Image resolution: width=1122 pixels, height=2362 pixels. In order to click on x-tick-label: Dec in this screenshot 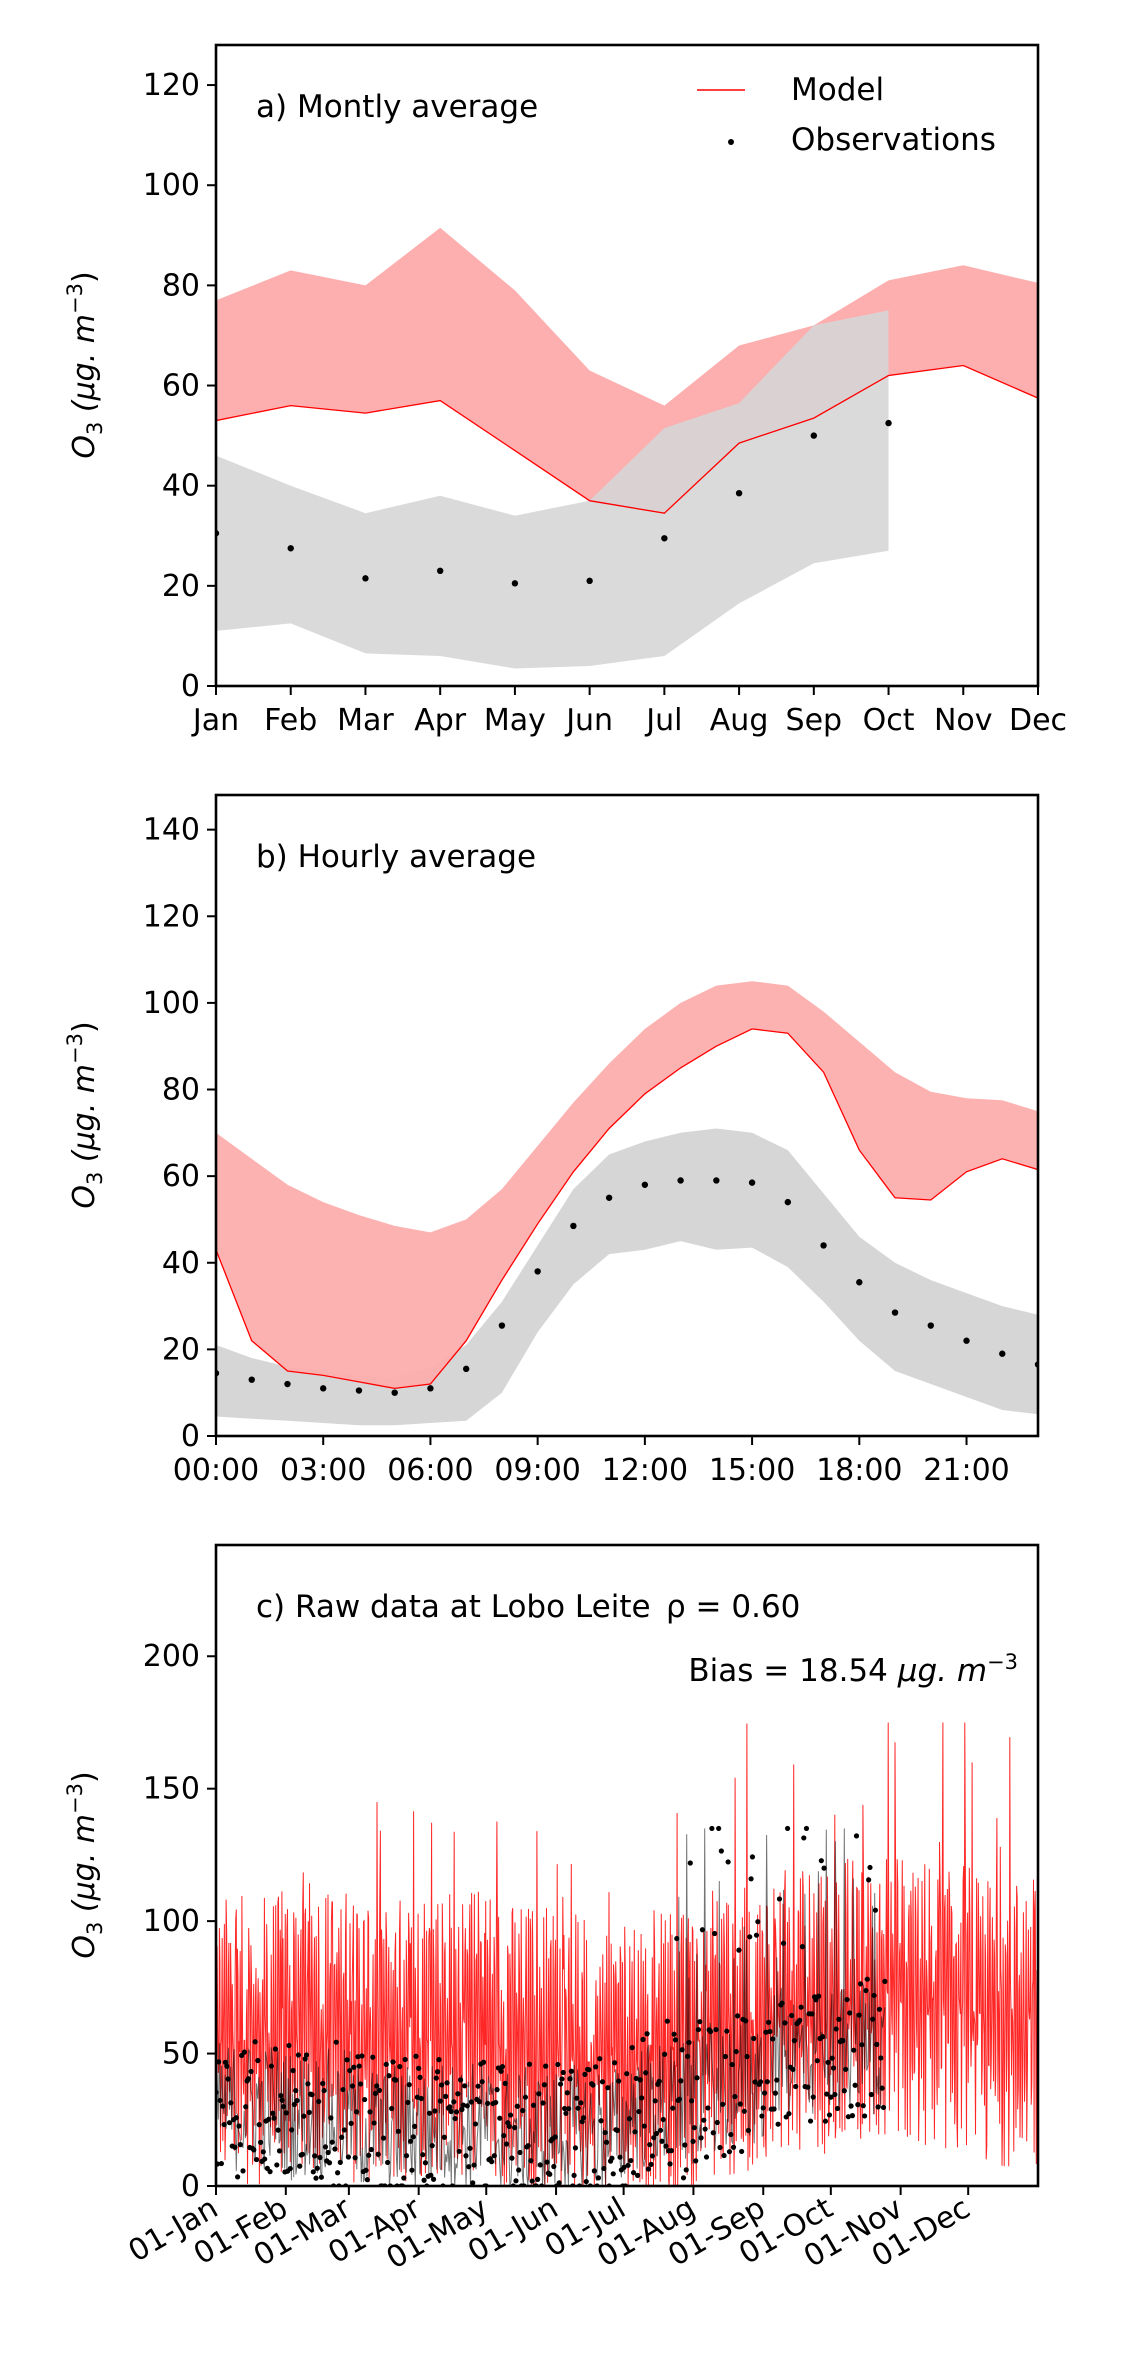, I will do `click(1038, 720)`.